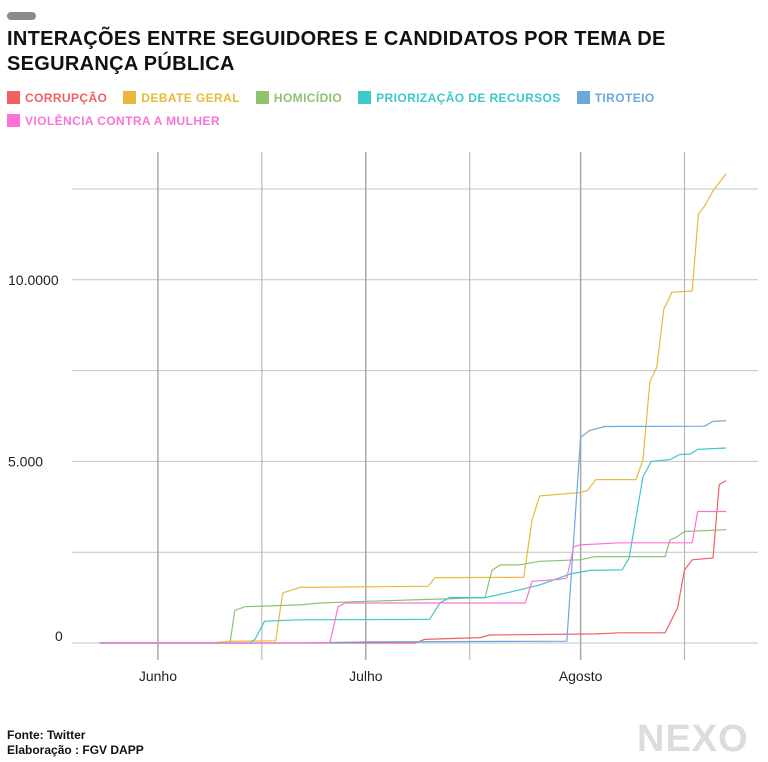 The width and height of the screenshot is (768, 762). What do you see at coordinates (66, 97) in the screenshot?
I see `legend-label: CORRUPÇÃO` at bounding box center [66, 97].